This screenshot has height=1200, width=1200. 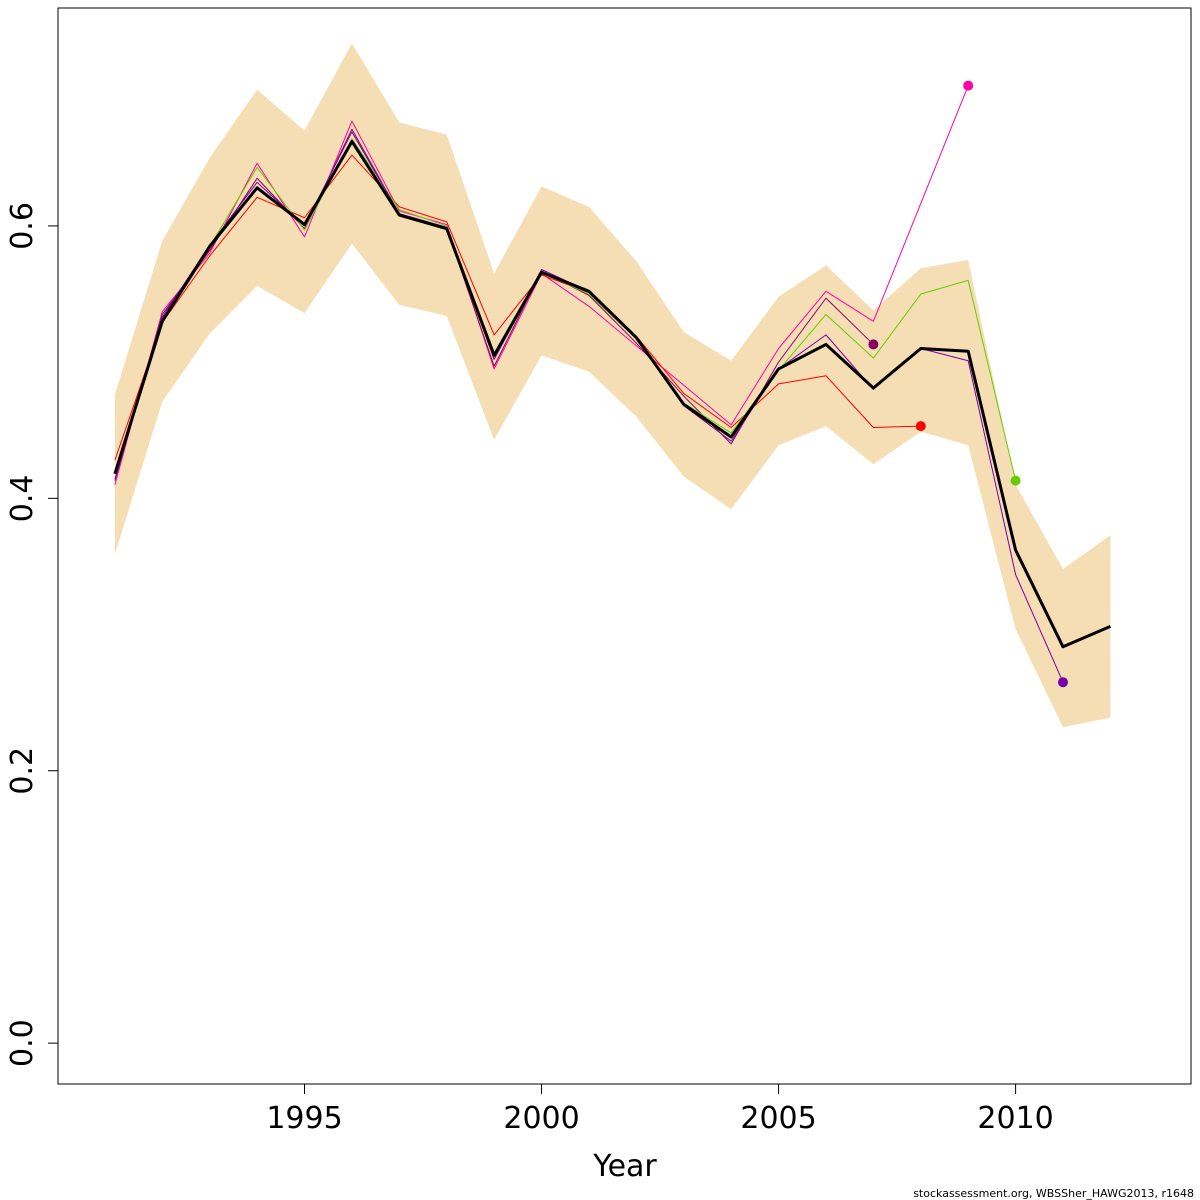 What do you see at coordinates (22, 771) in the screenshot?
I see `y-tick-label: 0.2` at bounding box center [22, 771].